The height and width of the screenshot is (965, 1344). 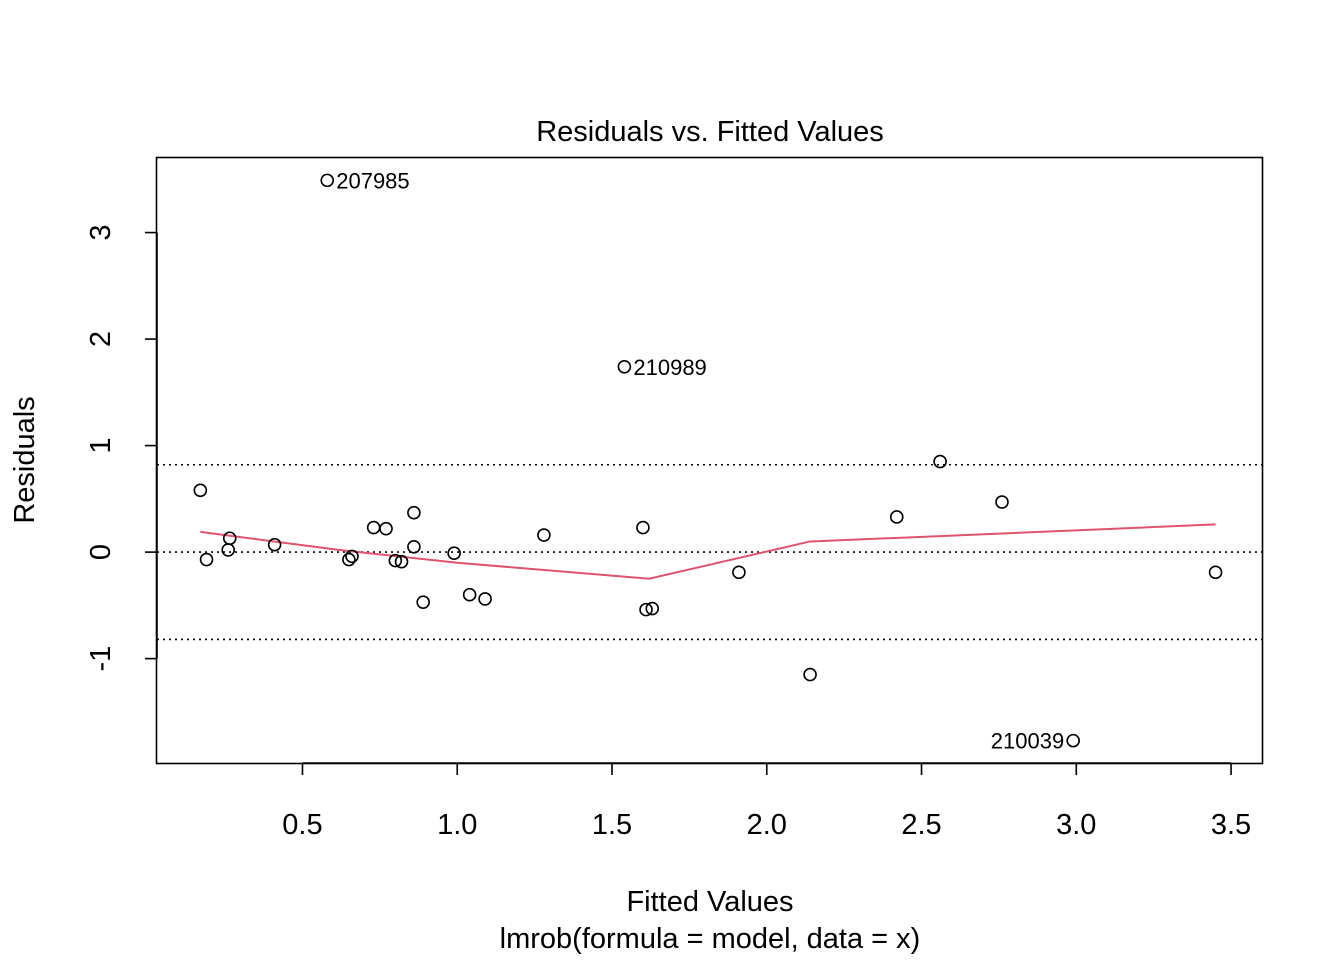 What do you see at coordinates (766, 801) in the screenshot?
I see `x-axis: 0.5 1.0 1.5 2.0 2.5 3.0 3.5` at bounding box center [766, 801].